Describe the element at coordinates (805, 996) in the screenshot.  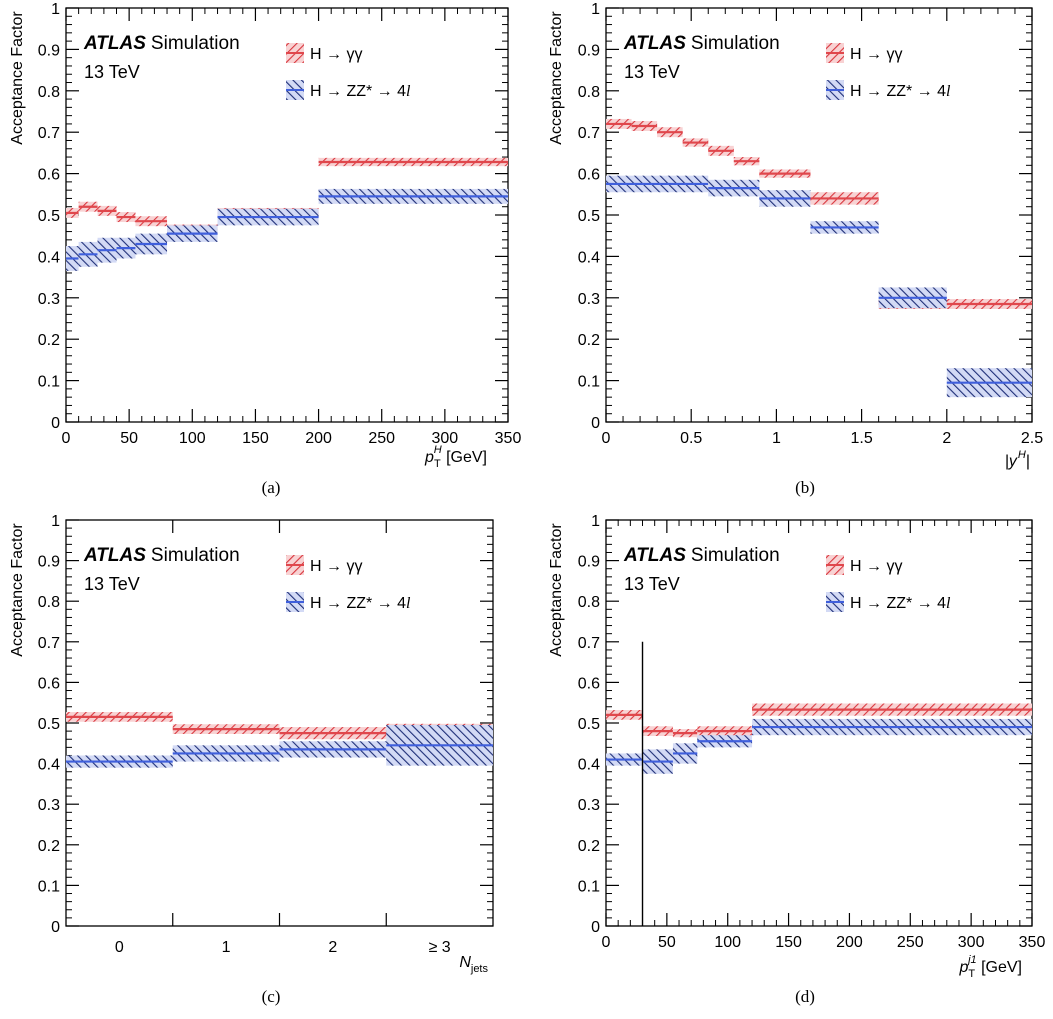
I see `panel-label: (d)` at that location.